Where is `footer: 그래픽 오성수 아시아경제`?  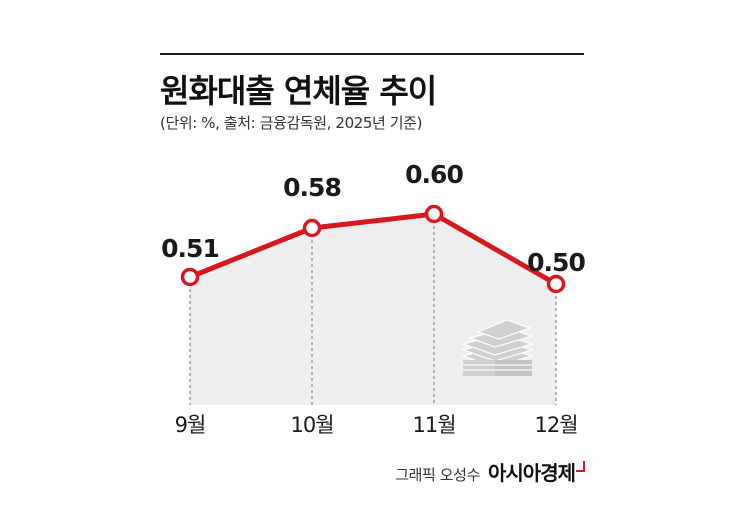
footer: 그래픽 오성수 아시아경제 is located at coordinates (490, 471).